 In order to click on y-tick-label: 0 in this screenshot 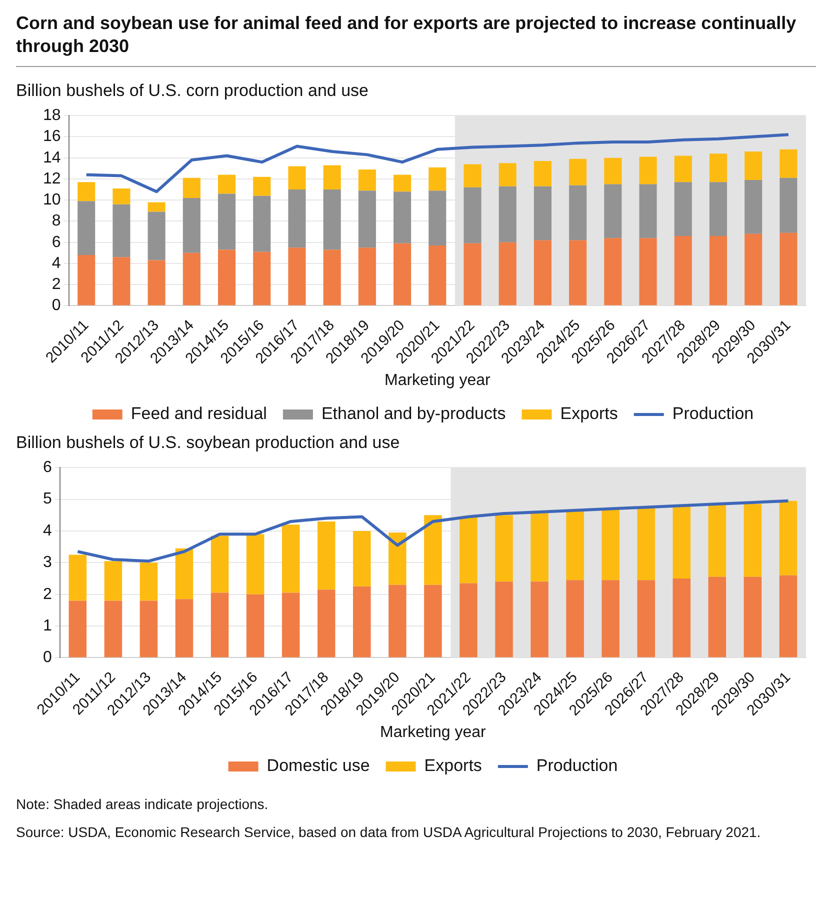, I will do `click(47, 657)`.